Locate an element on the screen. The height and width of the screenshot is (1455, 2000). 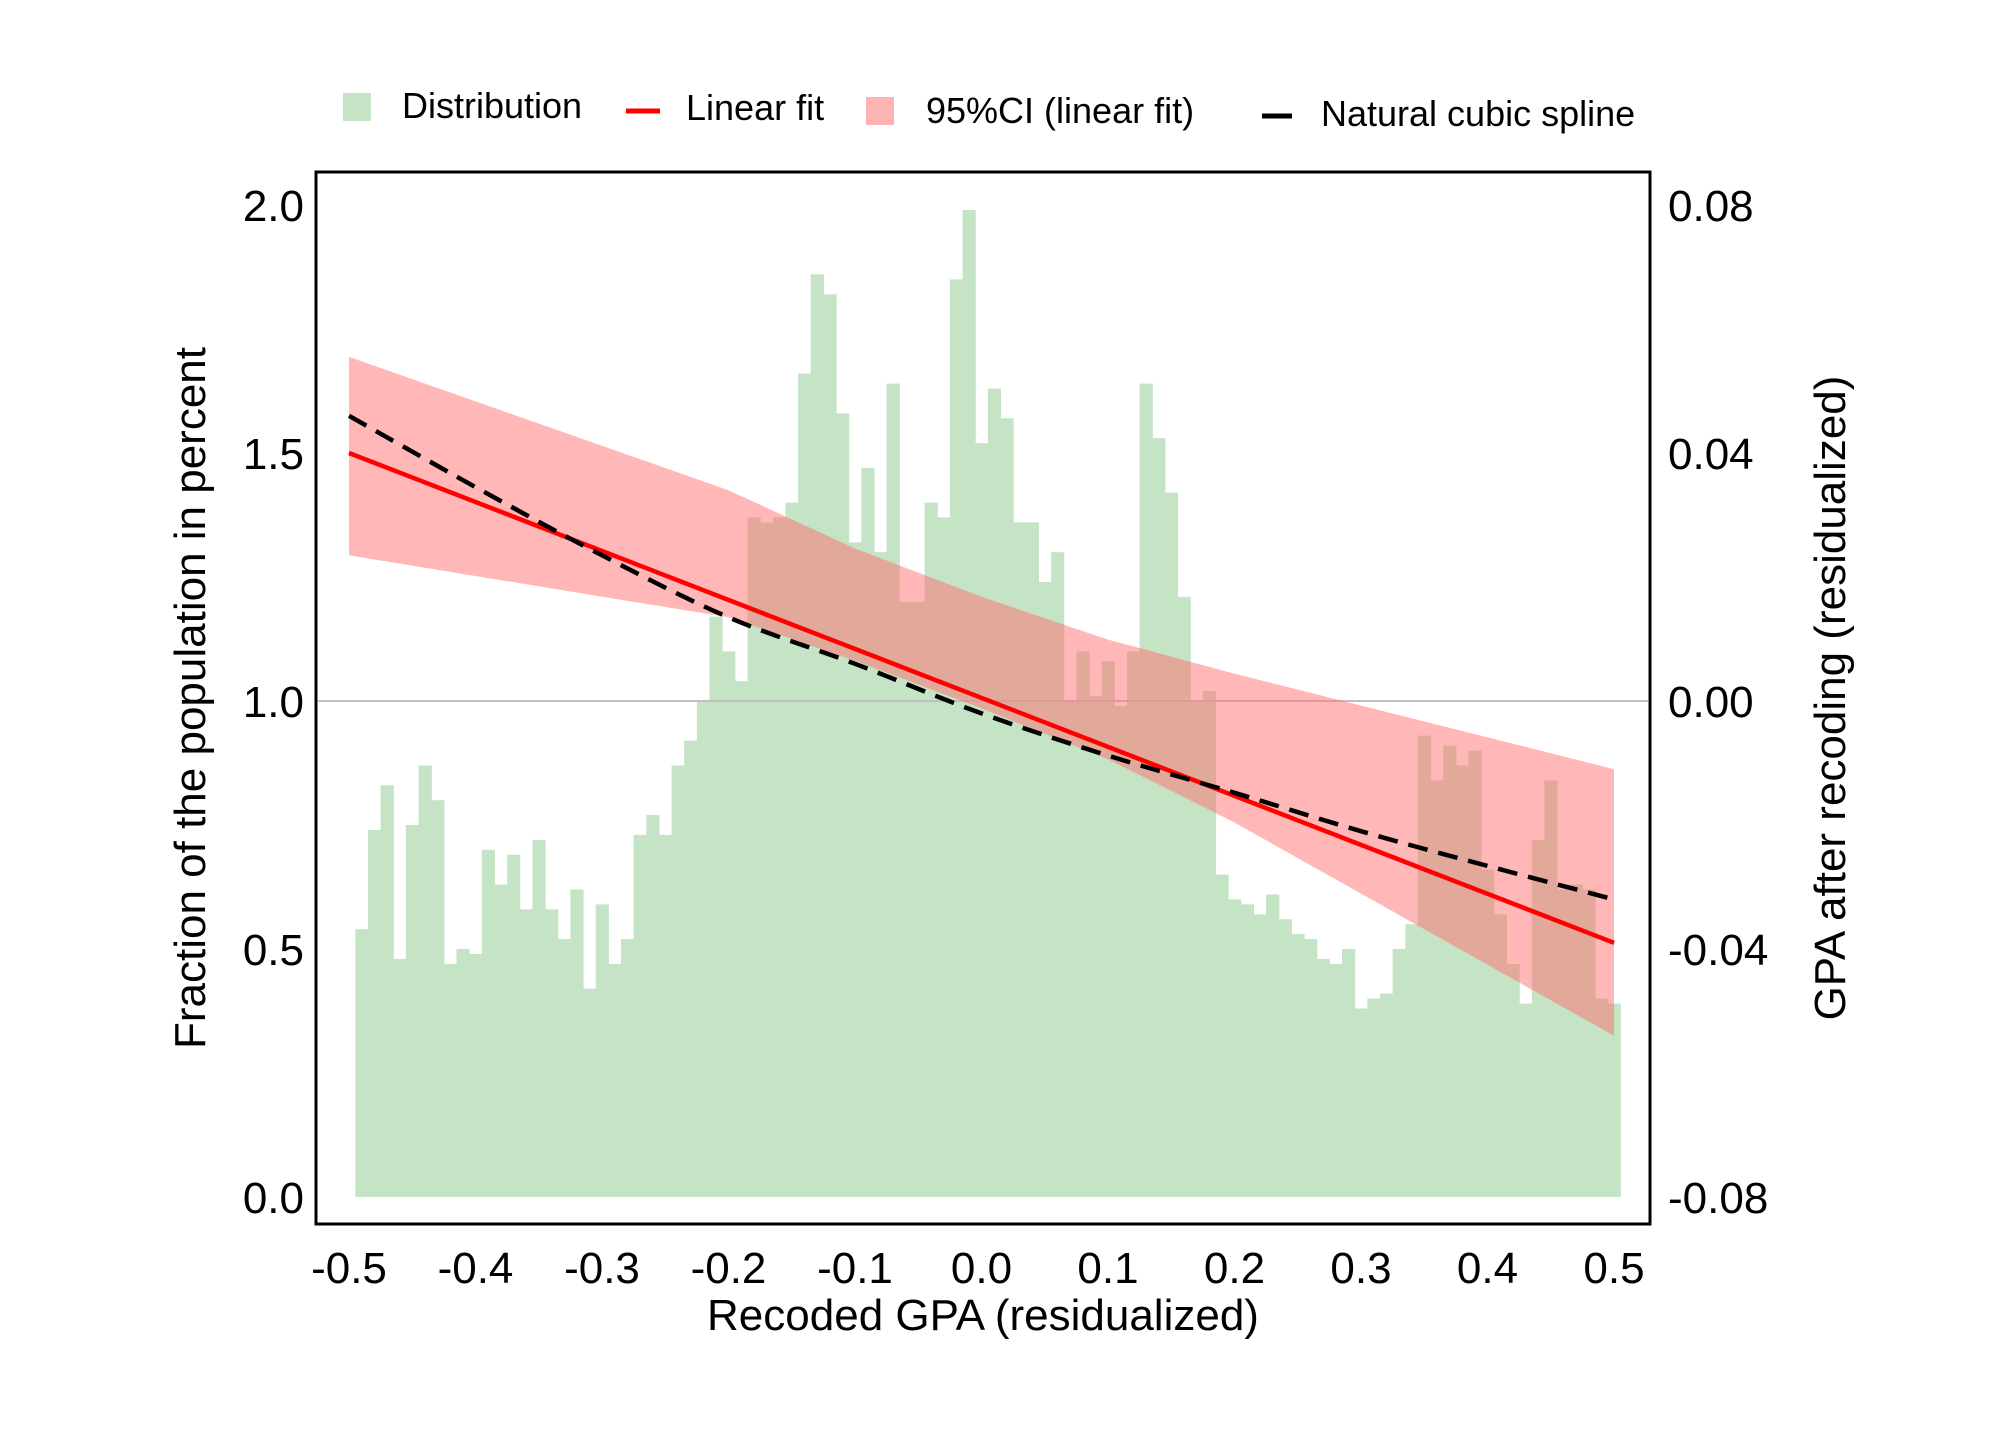
legend-label-distribution: Distribution is located at coordinates (492, 105).